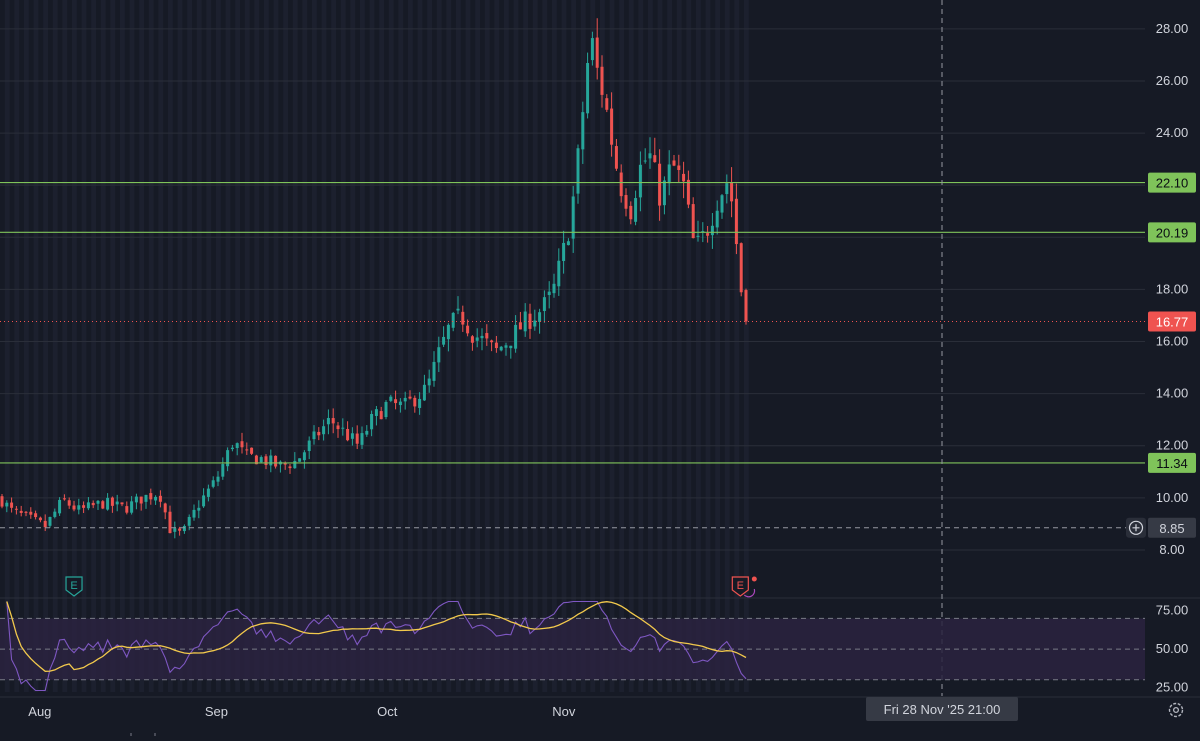 The image size is (1200, 741). I want to click on earnings-marker-past: E, so click(74, 586).